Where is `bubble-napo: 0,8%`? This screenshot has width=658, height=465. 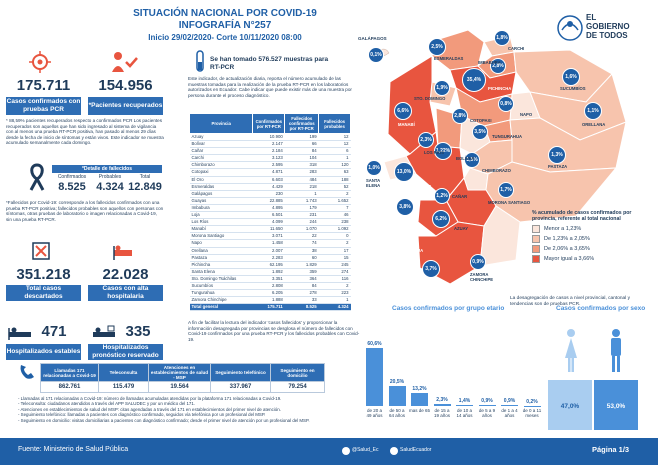
bubble-napo: 0,8% is located at coordinates (506, 104).